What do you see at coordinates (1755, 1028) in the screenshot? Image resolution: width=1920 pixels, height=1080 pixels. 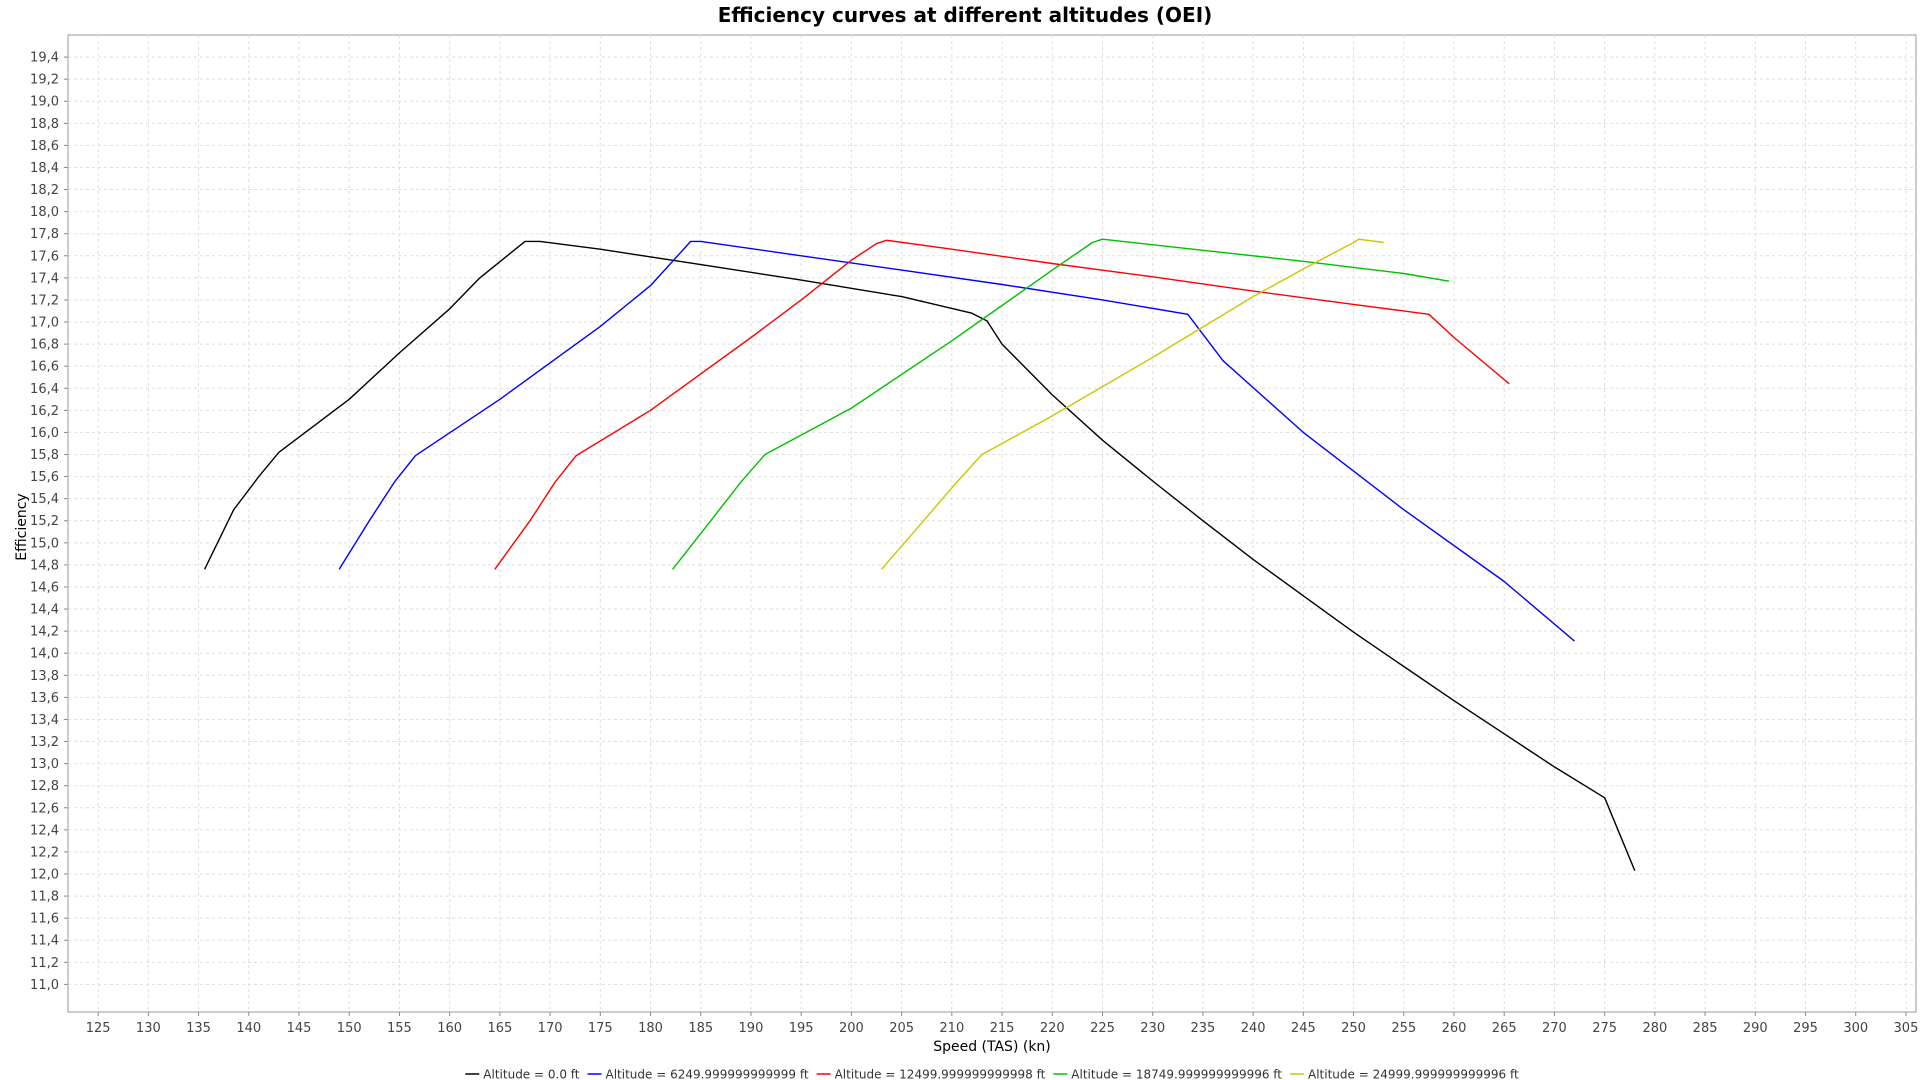 I see `x-tick-label: 290` at bounding box center [1755, 1028].